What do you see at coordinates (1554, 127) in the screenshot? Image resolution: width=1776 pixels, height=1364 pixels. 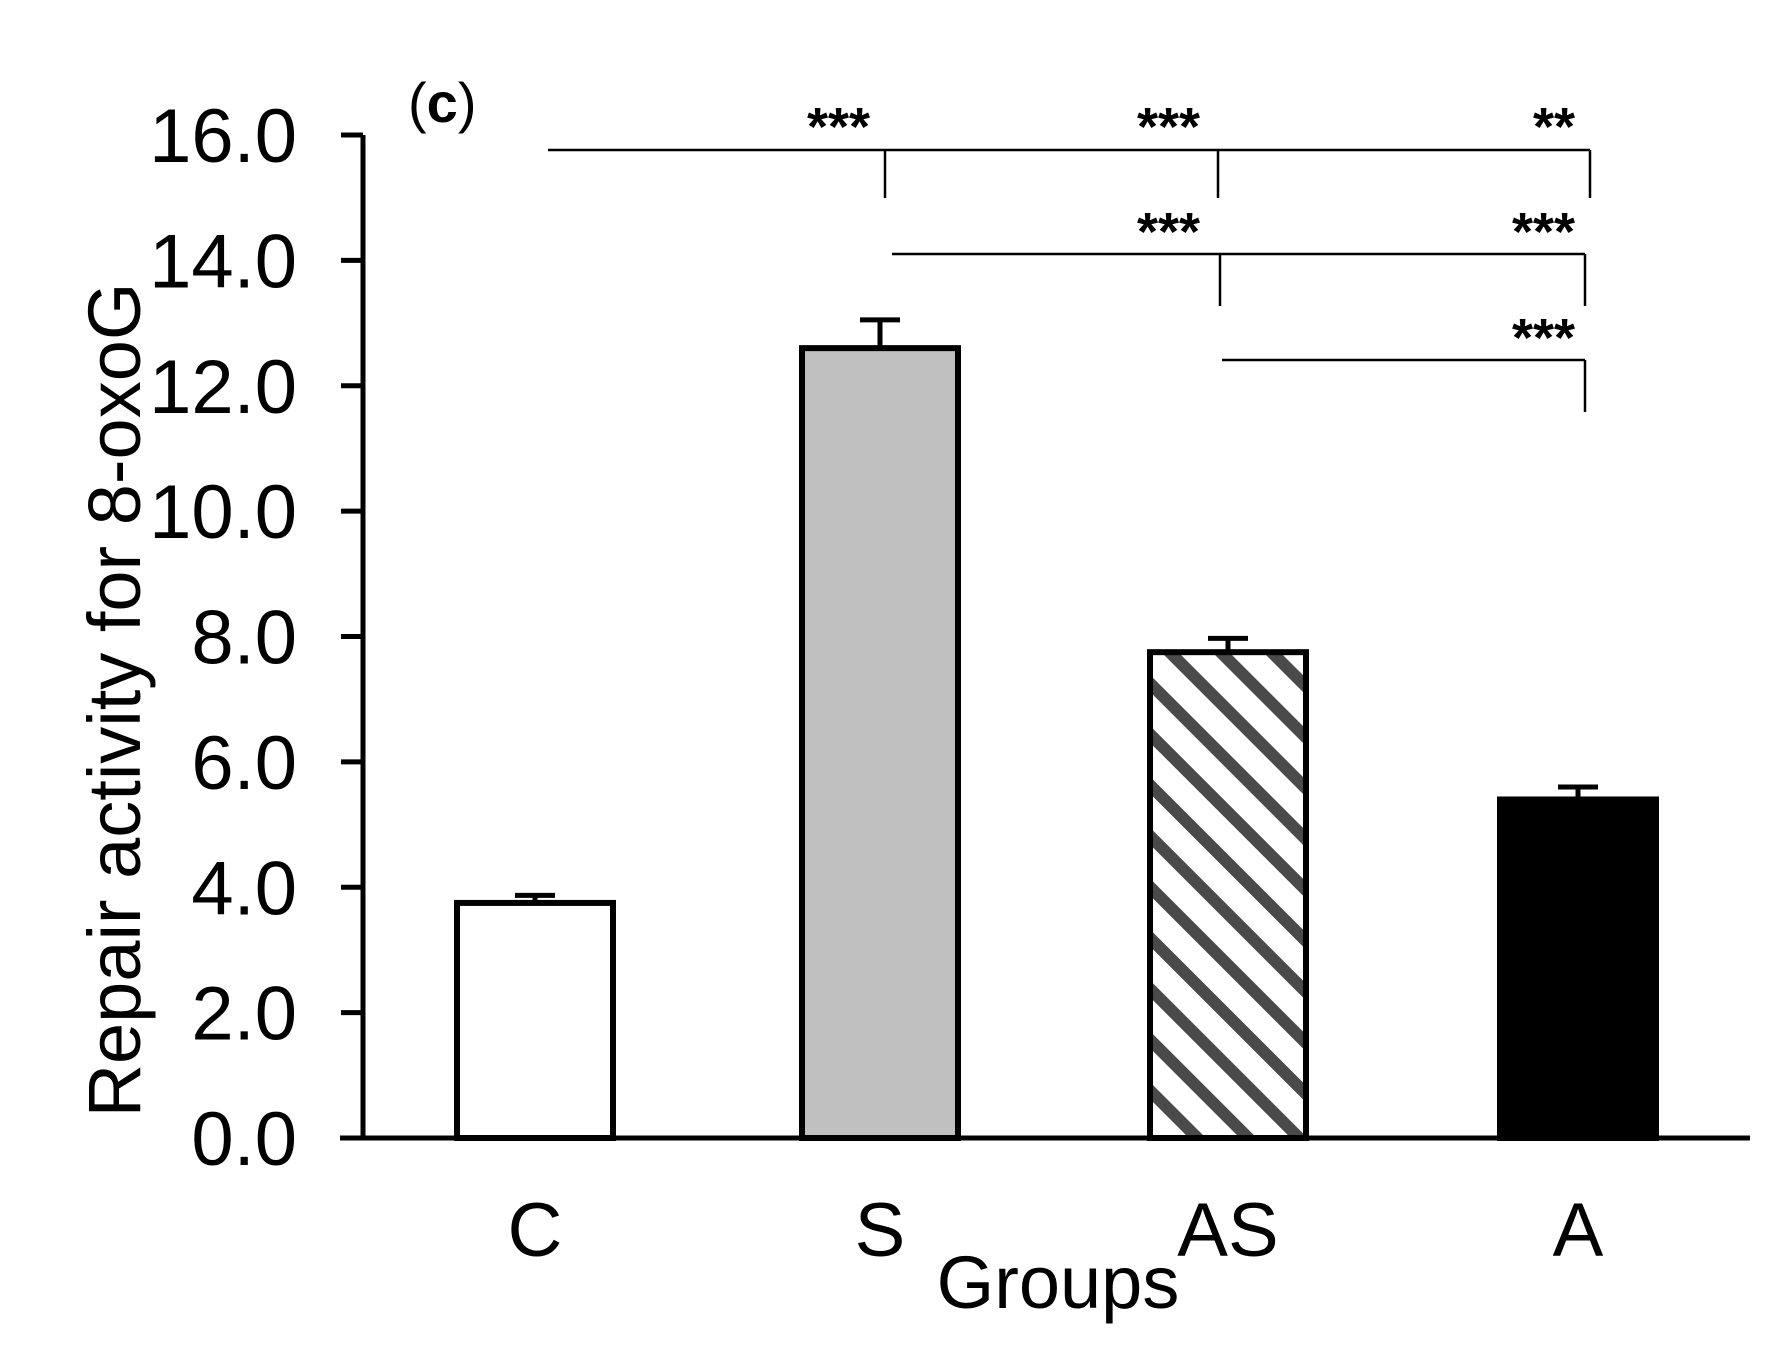 I see `significance-label: **` at bounding box center [1554, 127].